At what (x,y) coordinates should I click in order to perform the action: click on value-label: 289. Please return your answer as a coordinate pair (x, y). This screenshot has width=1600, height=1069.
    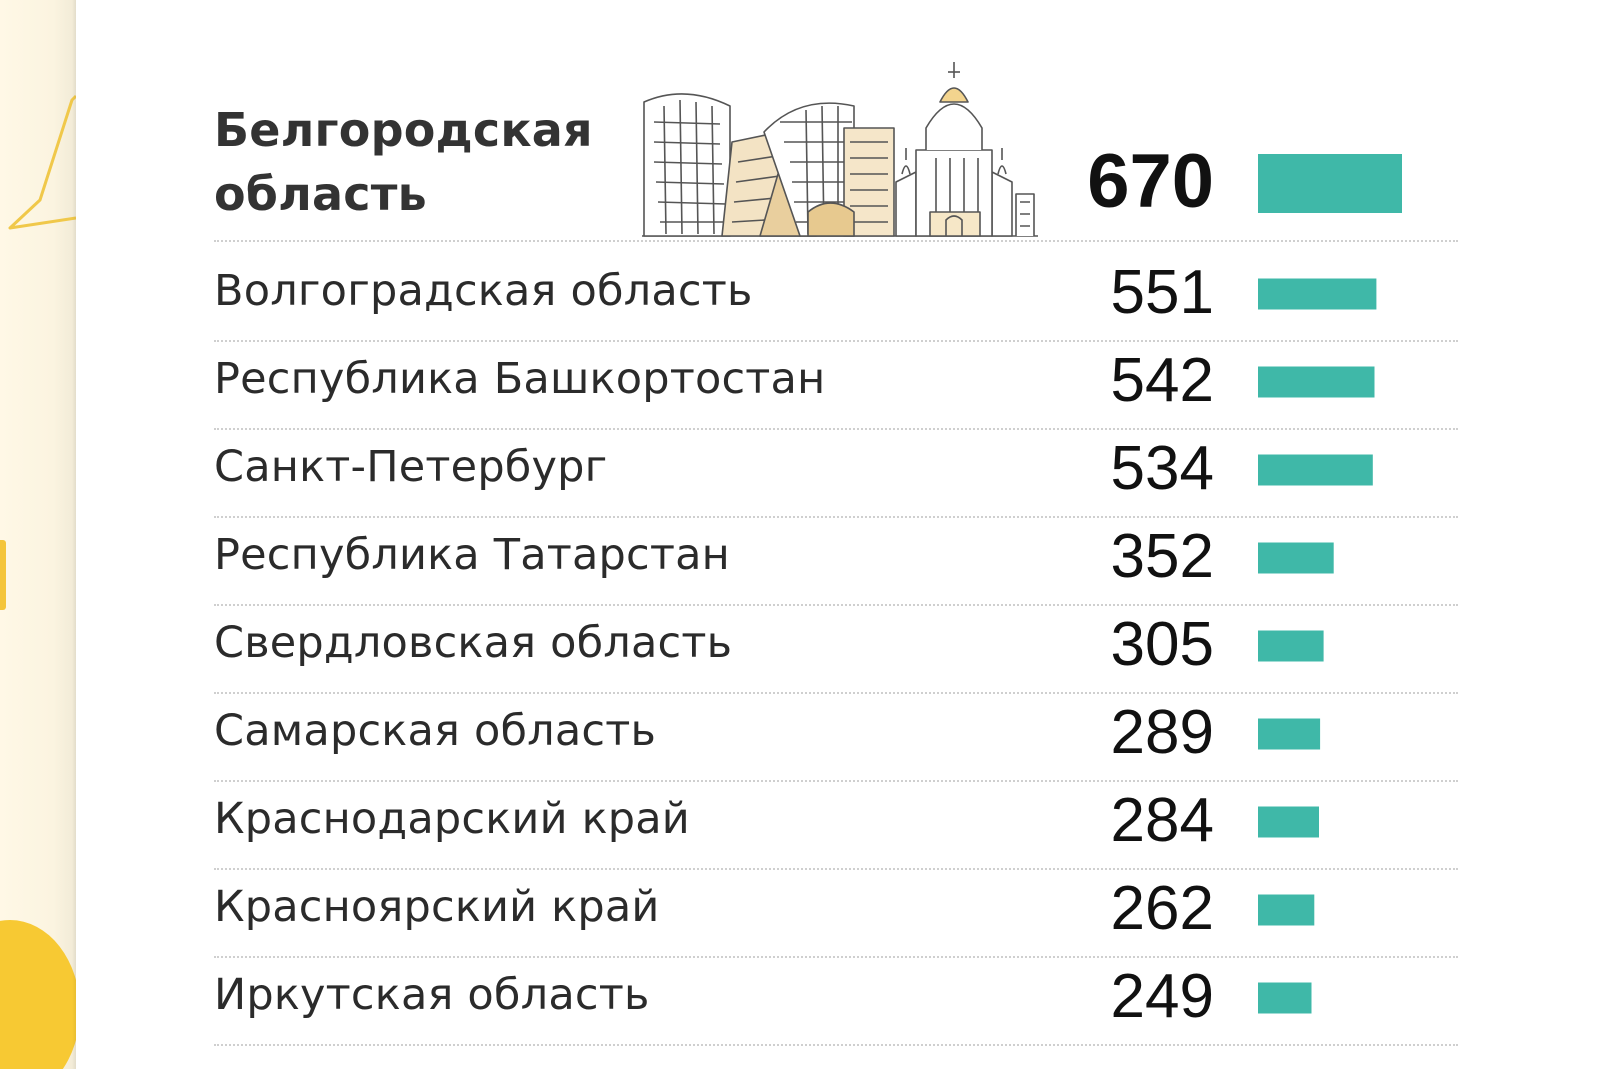
    Looking at the image, I should click on (1162, 732).